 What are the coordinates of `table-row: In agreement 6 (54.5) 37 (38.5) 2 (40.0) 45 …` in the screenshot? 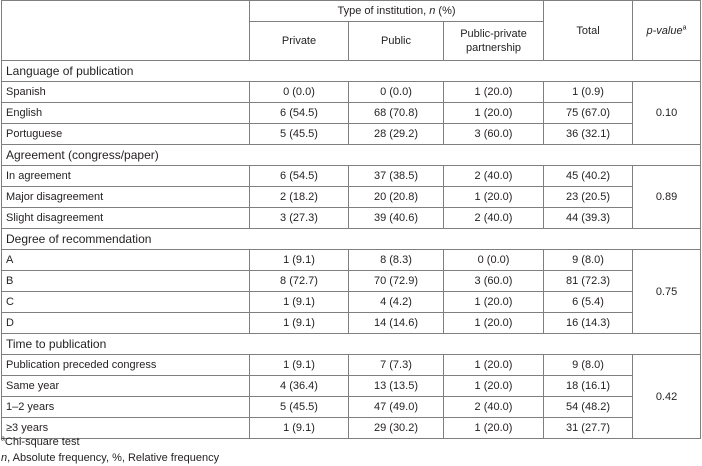 It's located at (351, 197).